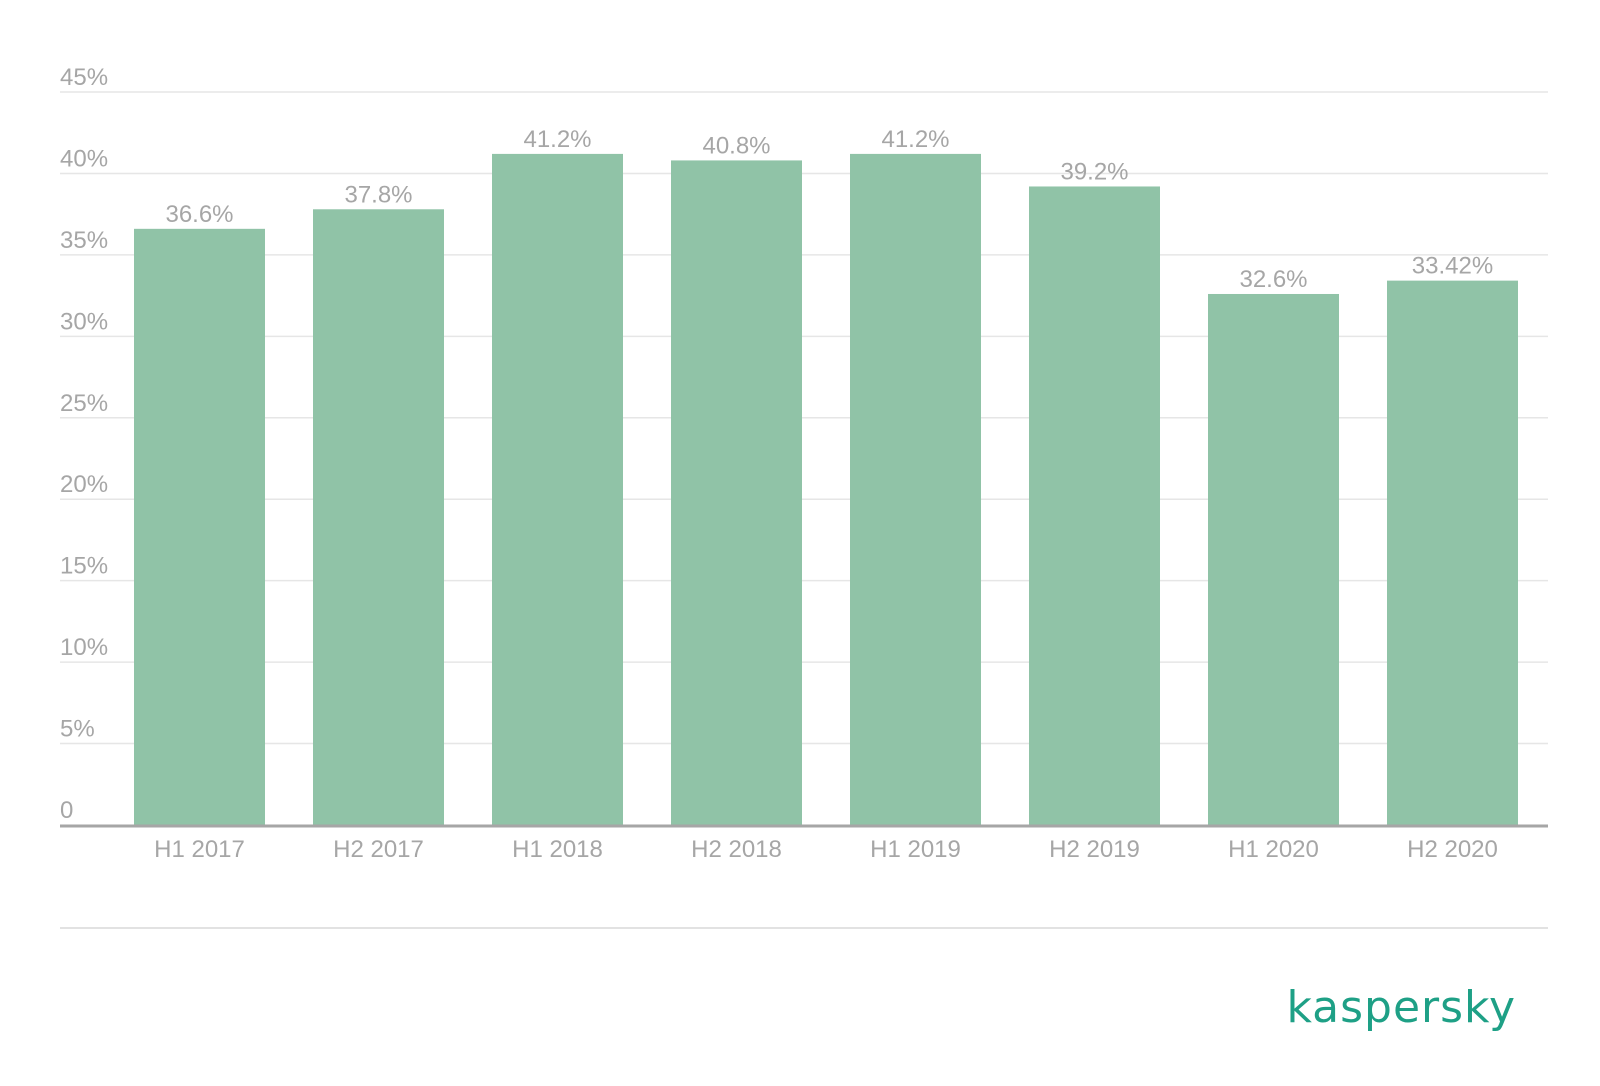  Describe the element at coordinates (84, 77) in the screenshot. I see `y-tick-label: 45%` at that location.